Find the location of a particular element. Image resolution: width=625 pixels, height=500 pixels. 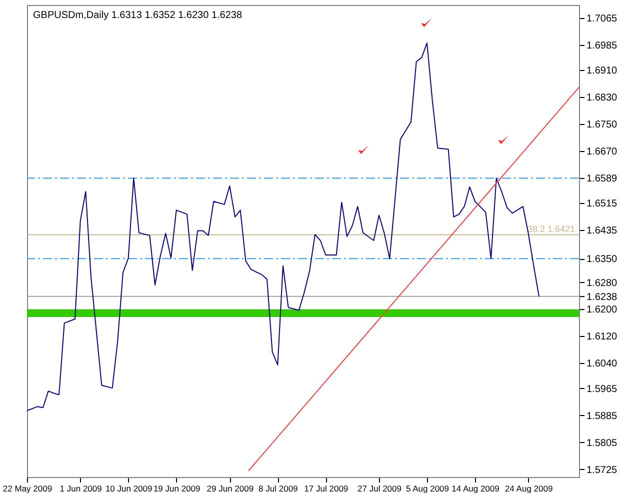

x-tick-label: 10 Jun 2009 is located at coordinates (128, 489).